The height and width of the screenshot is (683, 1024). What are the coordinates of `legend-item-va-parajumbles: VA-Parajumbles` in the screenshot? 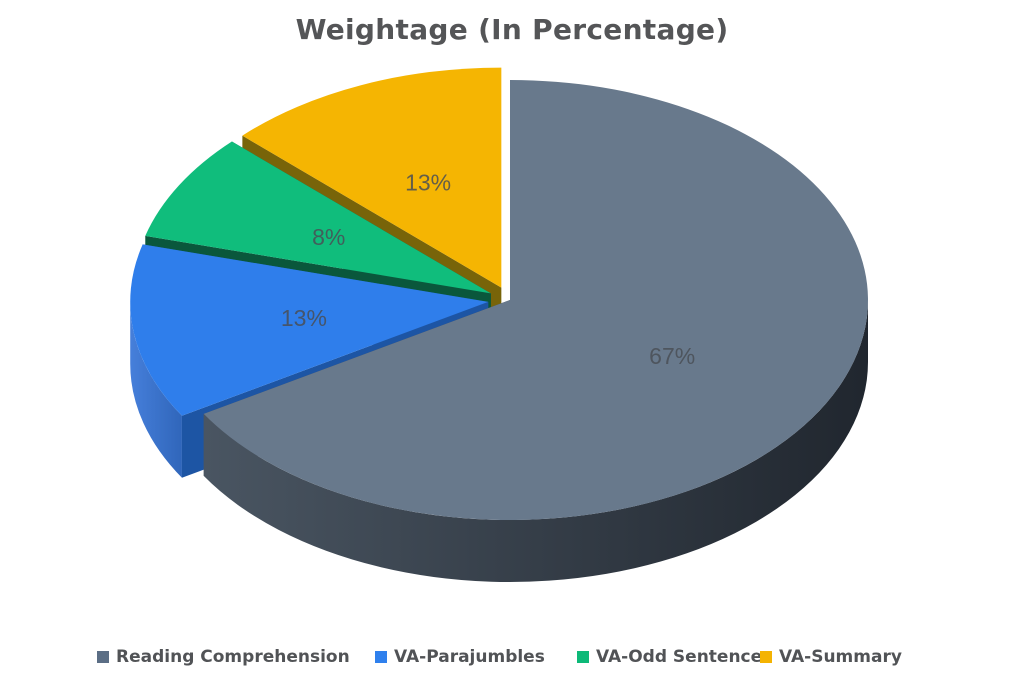 It's located at (460, 657).